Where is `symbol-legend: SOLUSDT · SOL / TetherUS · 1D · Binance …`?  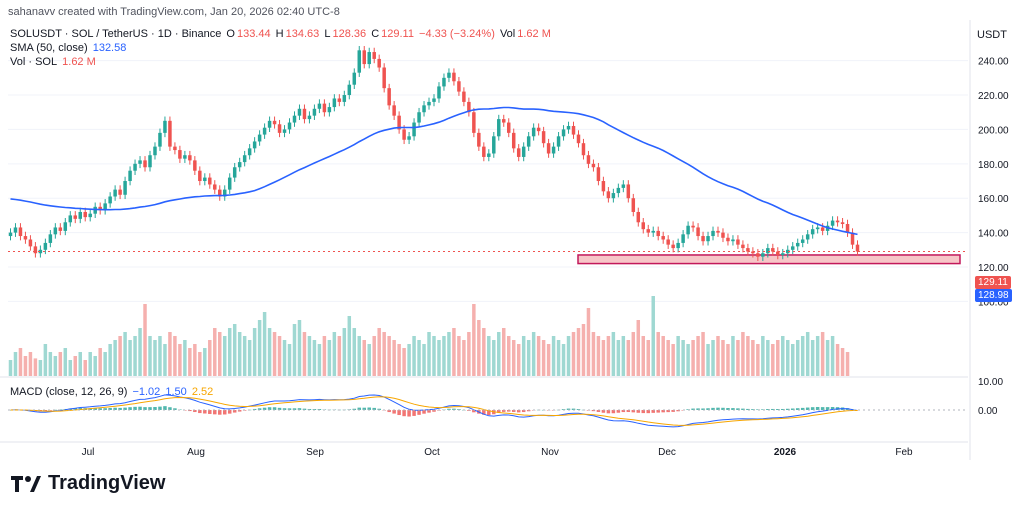 symbol-legend: SOLUSDT · SOL / TetherUS · 1D · Binance … is located at coordinates (281, 34).